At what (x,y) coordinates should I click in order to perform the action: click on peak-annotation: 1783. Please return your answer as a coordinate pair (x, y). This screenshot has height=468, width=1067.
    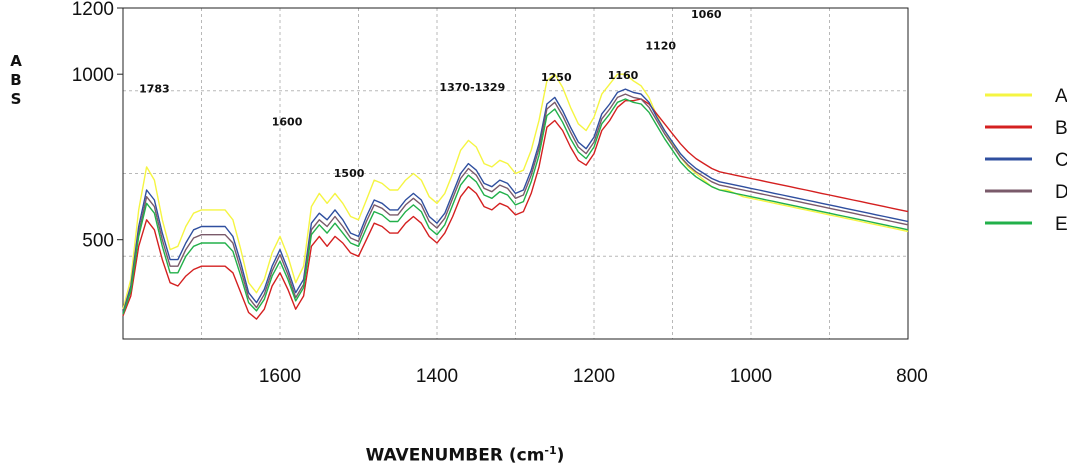
    Looking at the image, I should click on (154, 88).